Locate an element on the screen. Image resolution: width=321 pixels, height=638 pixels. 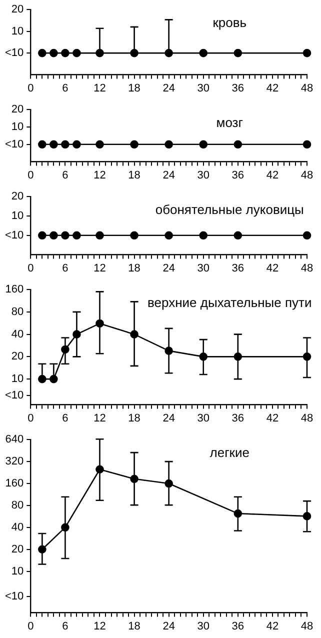
y-tick-label: 640 is located at coordinates (14, 440).